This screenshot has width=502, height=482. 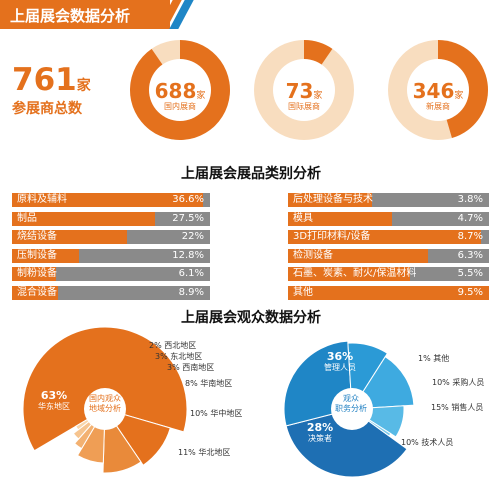 What do you see at coordinates (105, 398) in the screenshot?
I see `region-center-line1: 国内观众` at bounding box center [105, 398].